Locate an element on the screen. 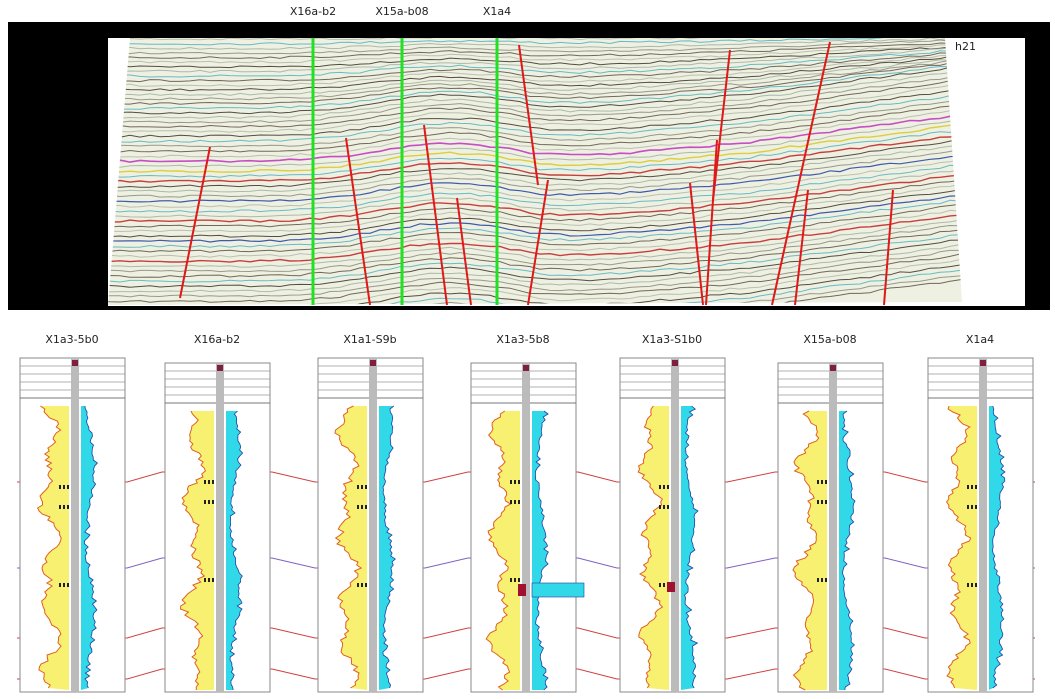  test-interval is located at coordinates (558, 590).